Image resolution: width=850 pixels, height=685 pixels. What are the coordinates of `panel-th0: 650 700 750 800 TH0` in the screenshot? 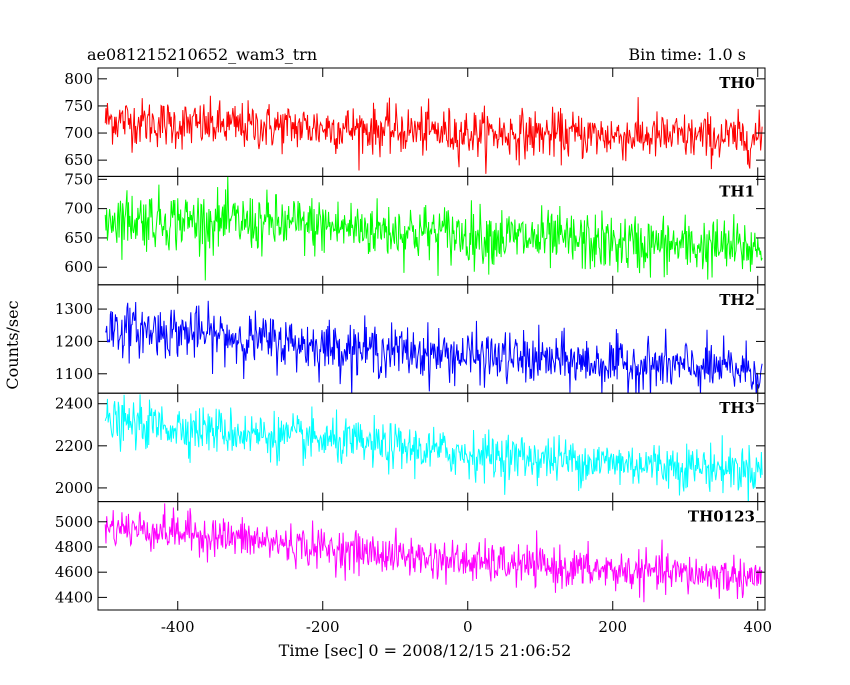 It's located at (415, 122).